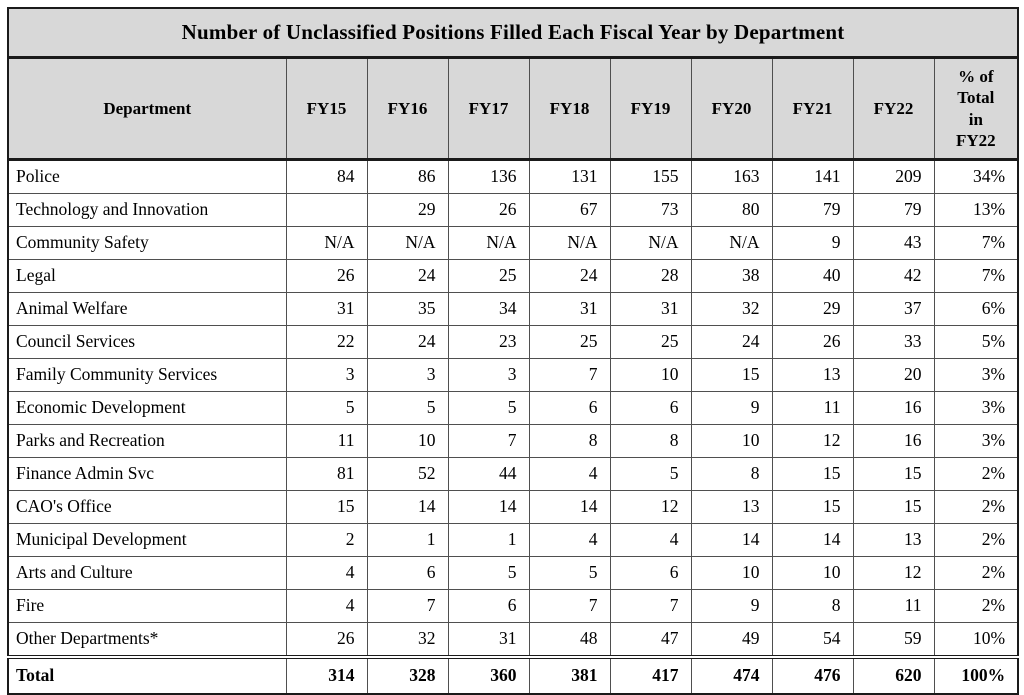 The image size is (1024, 695). I want to click on value-cell: 474, so click(731, 675).